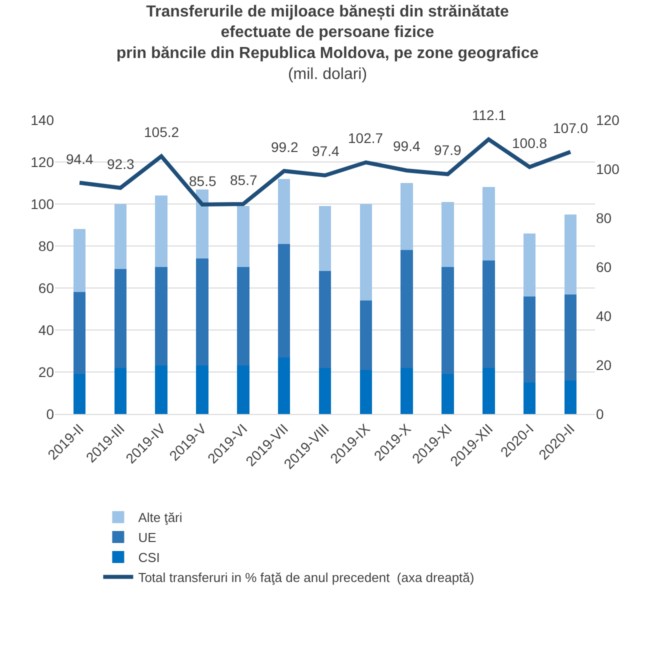  What do you see at coordinates (147, 538) in the screenshot?
I see `legend-label: UE` at bounding box center [147, 538].